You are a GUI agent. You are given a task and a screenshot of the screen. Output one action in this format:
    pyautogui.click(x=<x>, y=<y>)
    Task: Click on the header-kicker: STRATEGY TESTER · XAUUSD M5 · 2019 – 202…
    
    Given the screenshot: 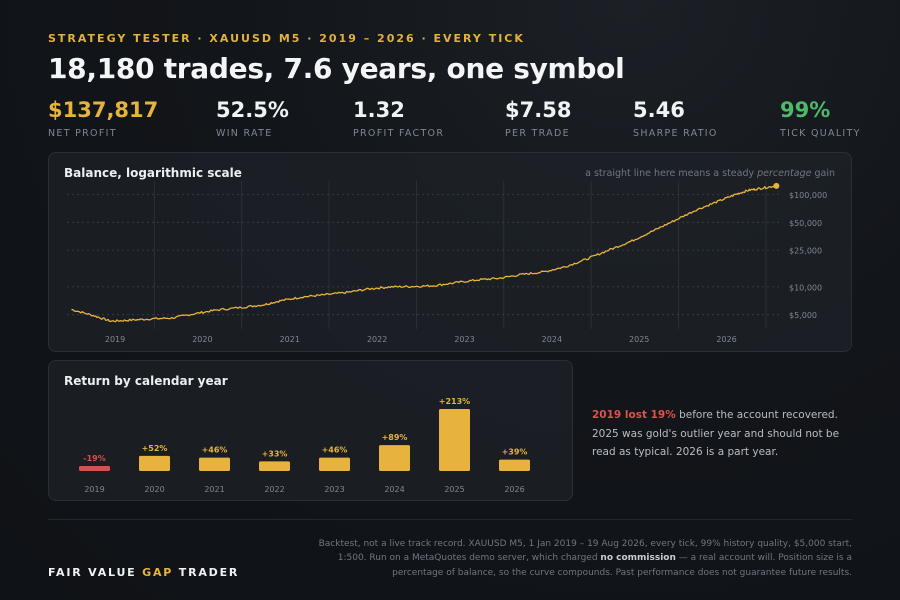 What is the action you would take?
    pyautogui.click(x=286, y=38)
    